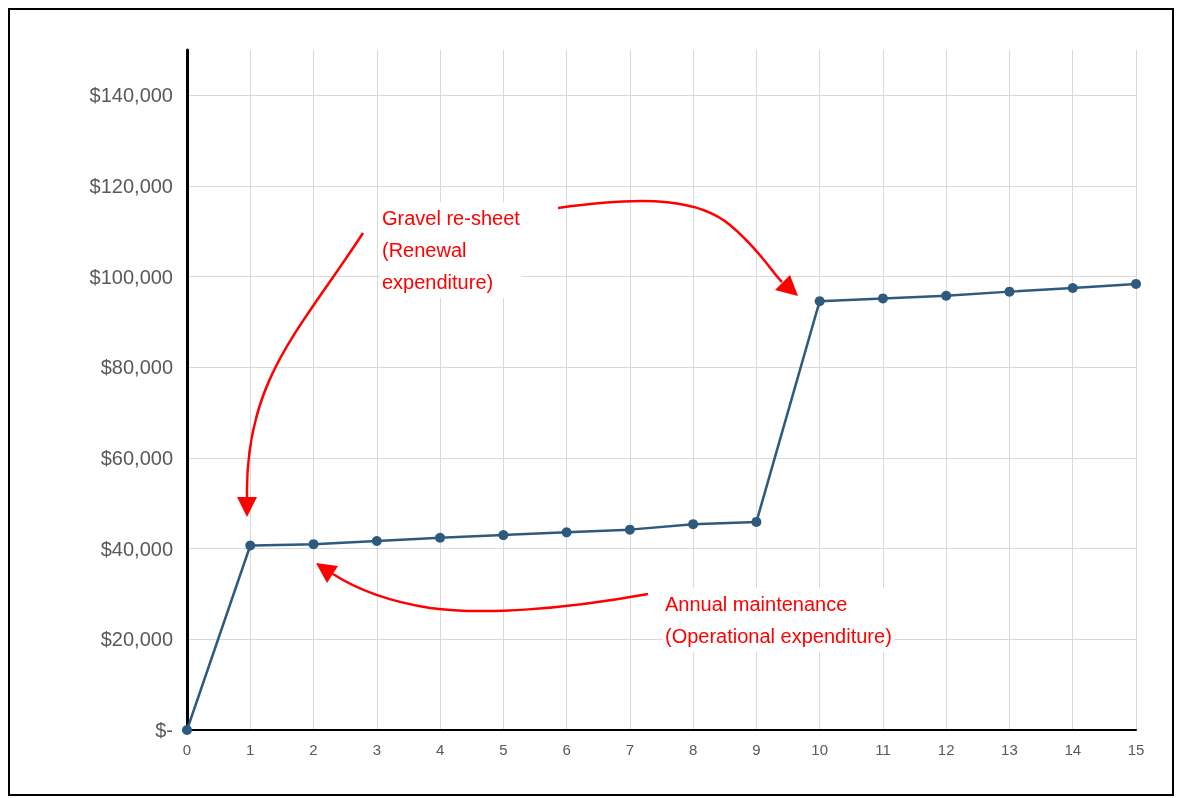 The image size is (1178, 798). I want to click on x-tick-label: 15, so click(1136, 749).